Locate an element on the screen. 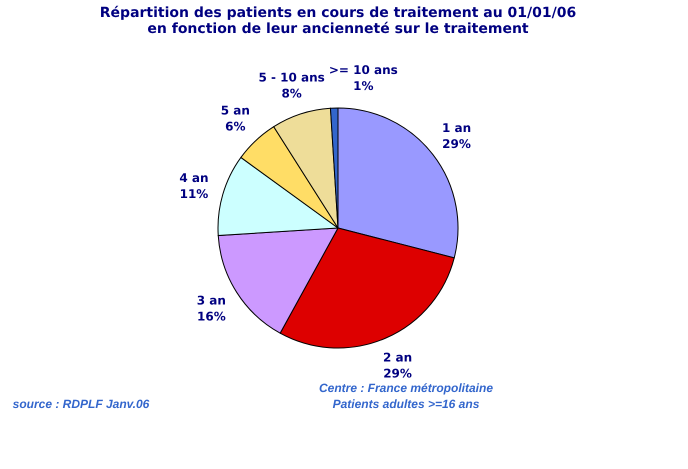  data-label: 6% is located at coordinates (235, 127).